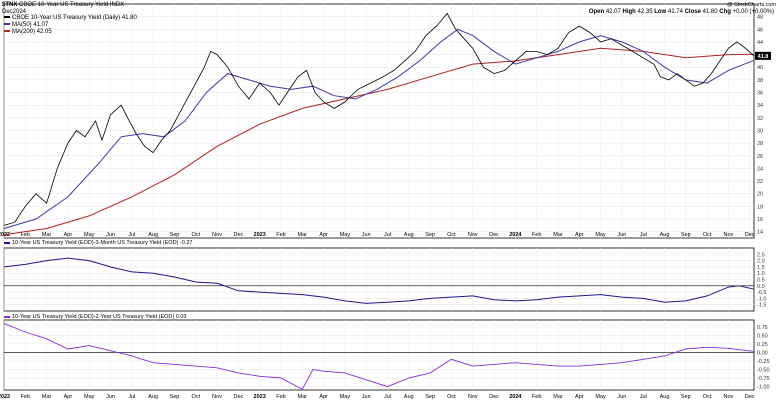 The height and width of the screenshot is (400, 780). I want to click on y-tick-label: -0.75, so click(763, 379).